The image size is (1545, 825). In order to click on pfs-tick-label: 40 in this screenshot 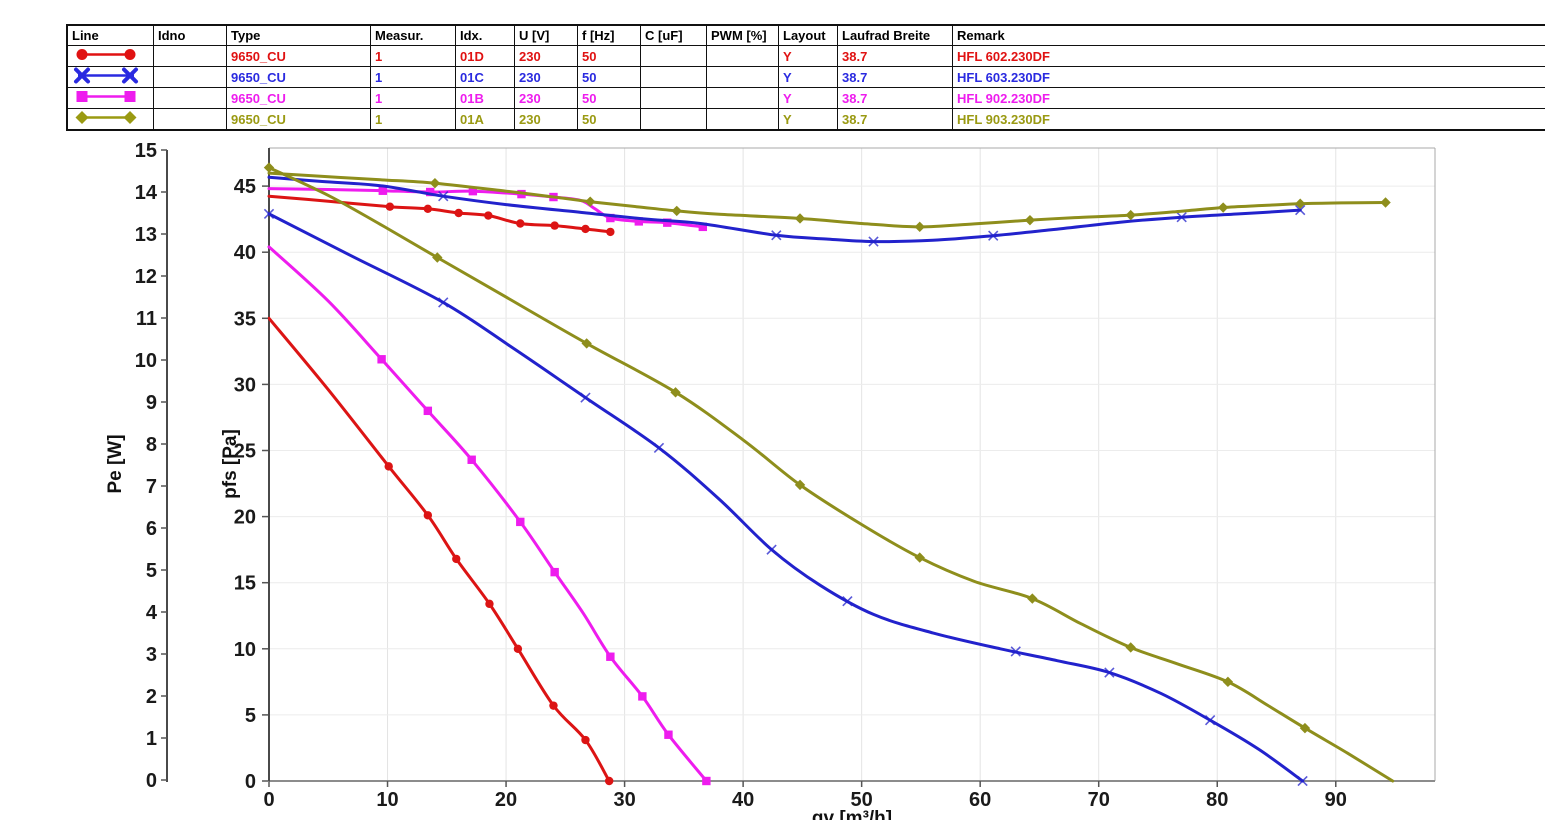, I will do `click(245, 253)`.